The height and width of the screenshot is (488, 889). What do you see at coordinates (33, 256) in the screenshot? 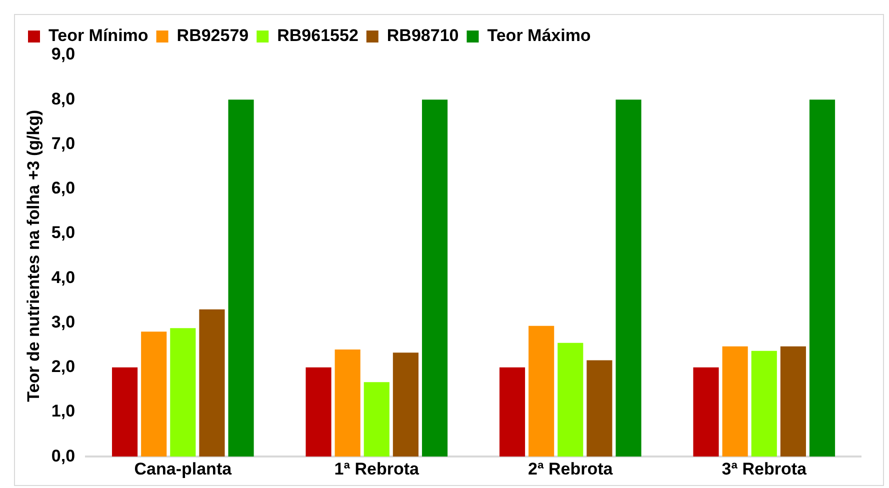
I see `y-axis-title: Teor de nutrientes na folha +3 (g/kg)` at bounding box center [33, 256].